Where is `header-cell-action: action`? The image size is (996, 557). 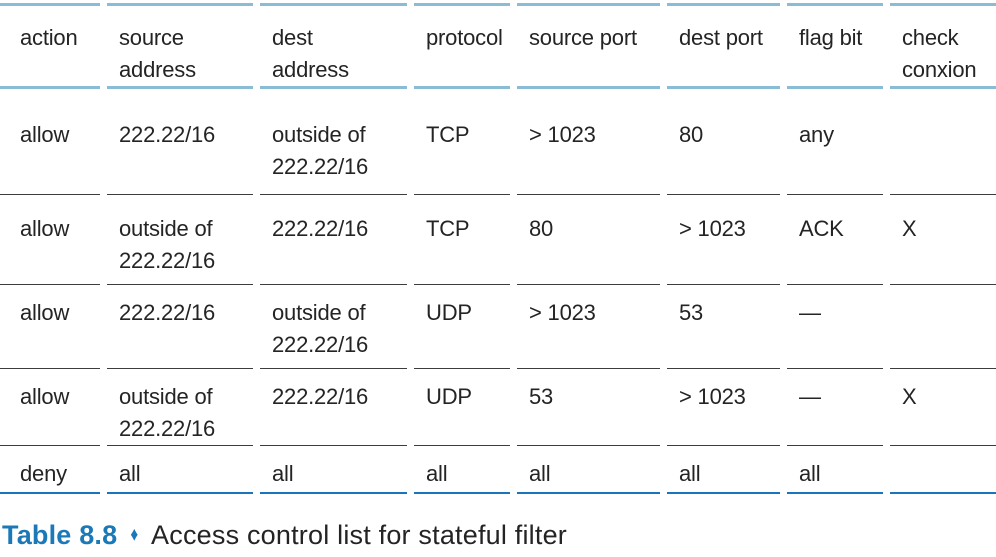
header-cell-action: action is located at coordinates (50, 46).